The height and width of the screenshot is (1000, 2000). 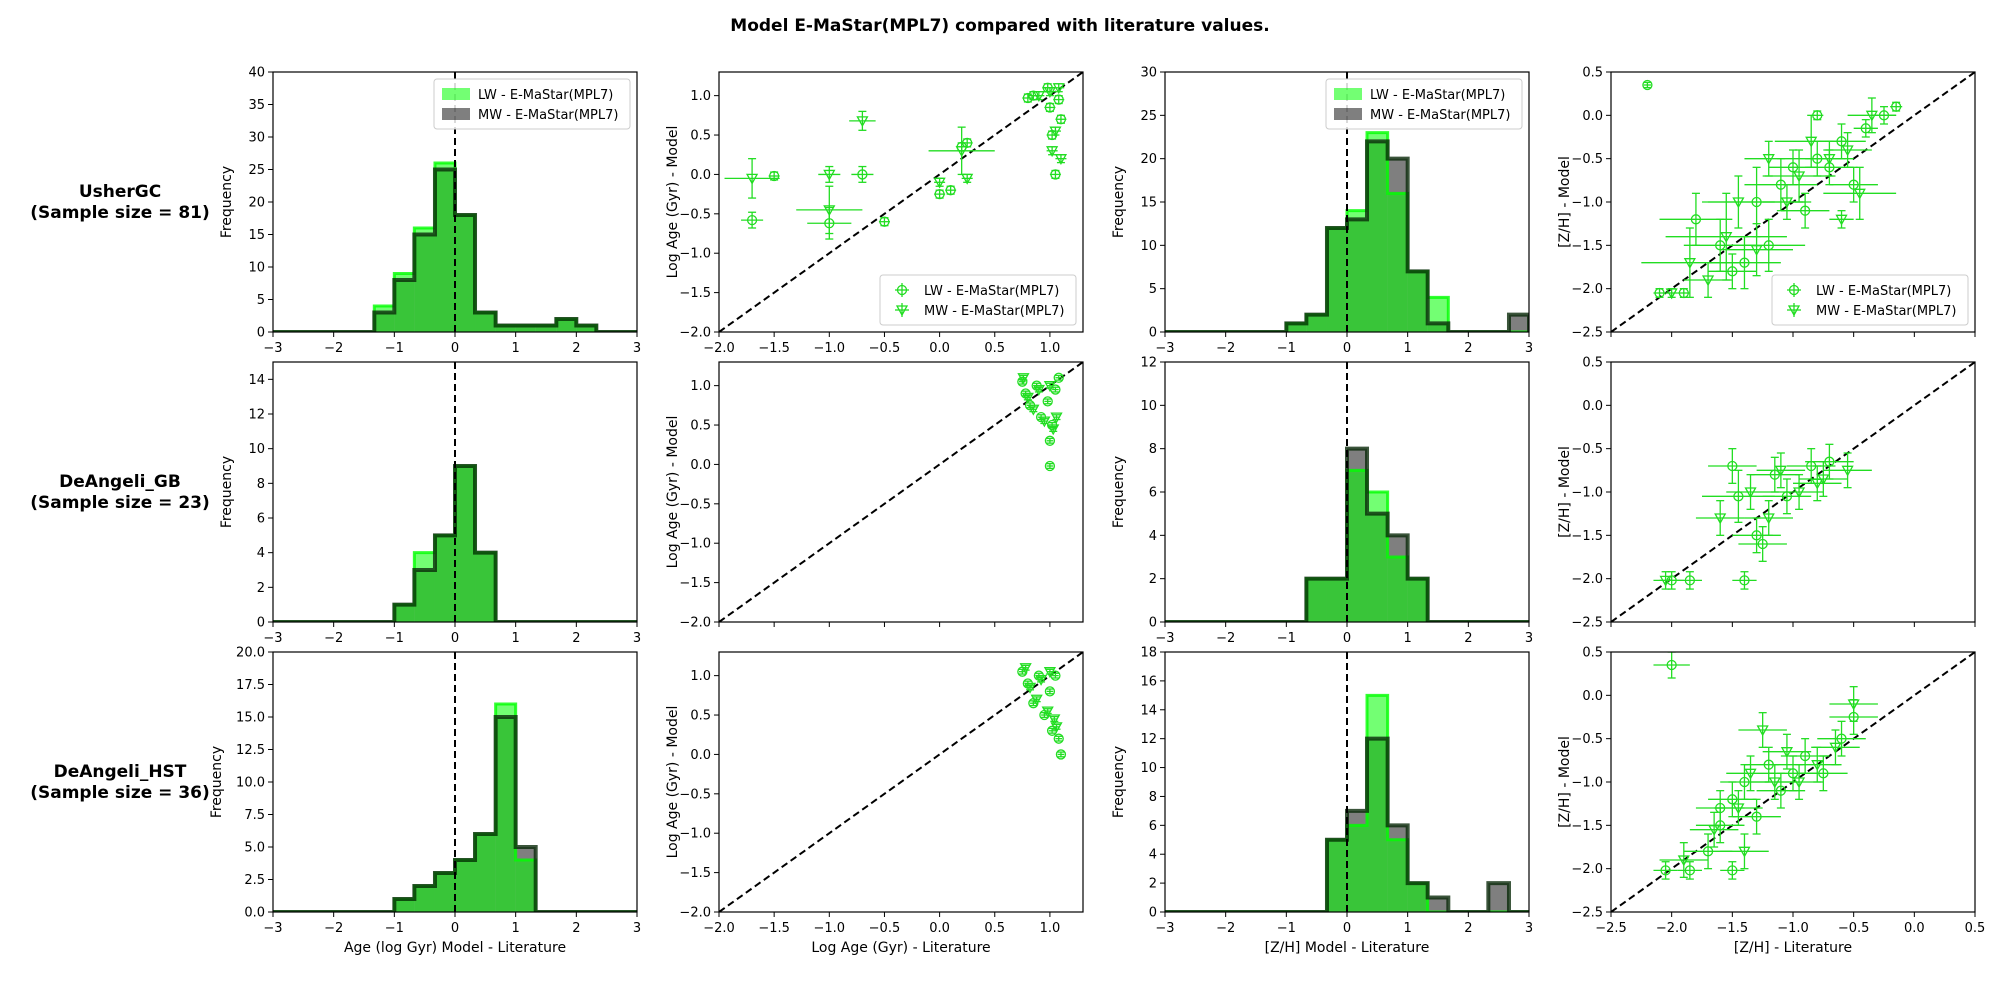 I want to click on y-tick-label: 35, so click(x=256, y=105).